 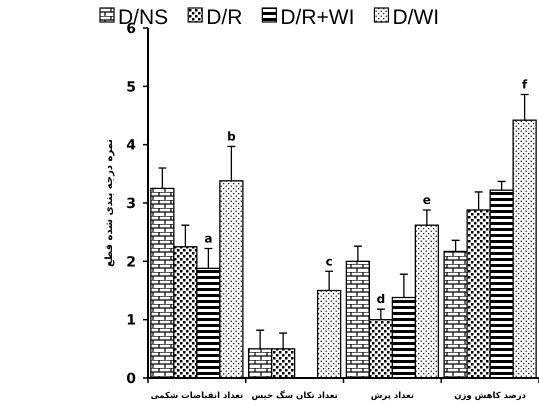 What do you see at coordinates (131, 320) in the screenshot?
I see `y-tick-label: 1` at bounding box center [131, 320].